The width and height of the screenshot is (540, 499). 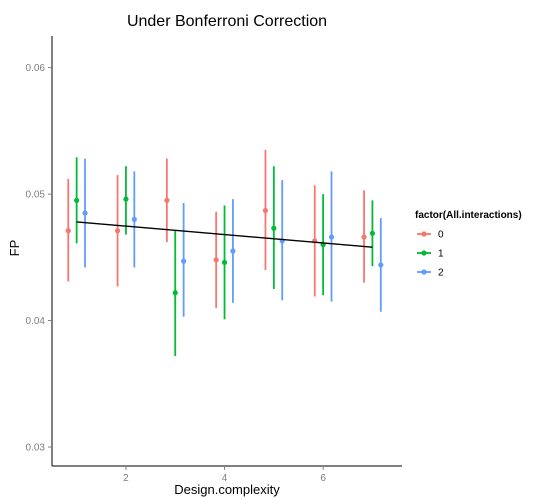 What do you see at coordinates (14, 248) in the screenshot?
I see `y-axis-title: FP` at bounding box center [14, 248].